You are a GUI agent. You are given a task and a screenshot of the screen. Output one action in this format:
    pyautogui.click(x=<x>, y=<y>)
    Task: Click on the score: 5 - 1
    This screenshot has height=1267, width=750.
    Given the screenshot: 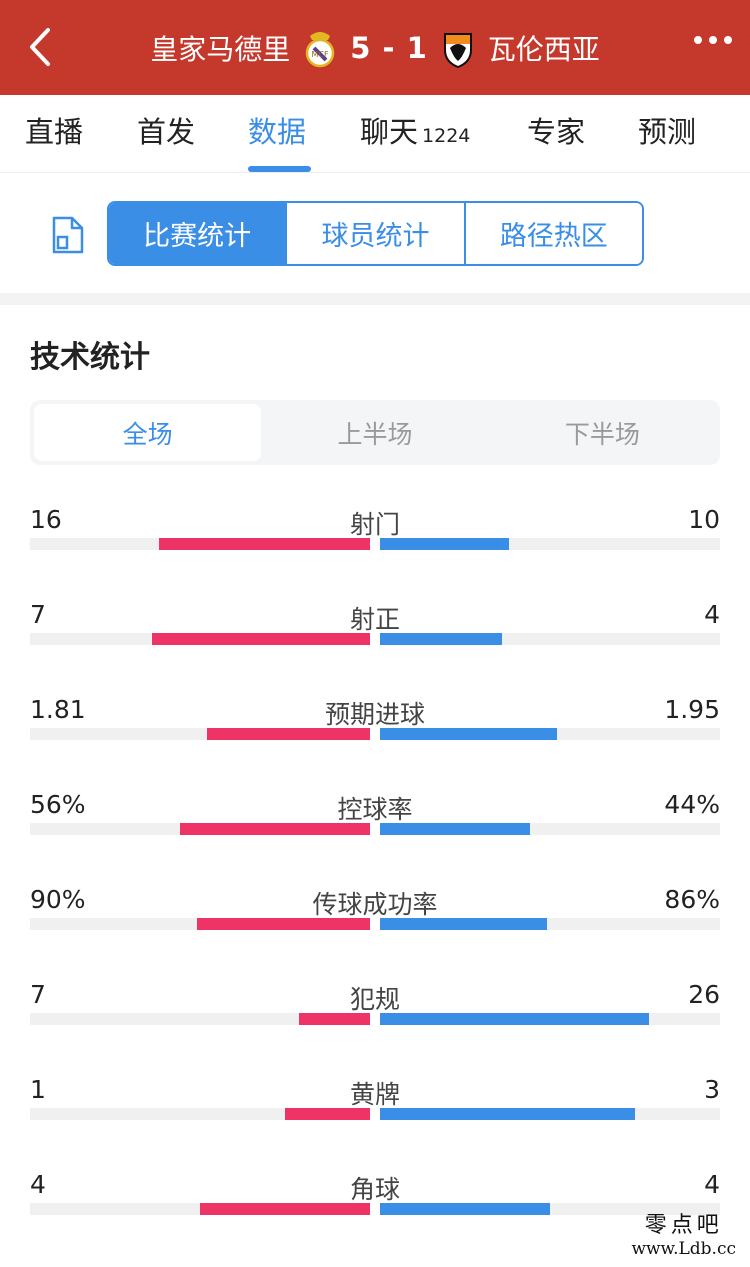 What is the action you would take?
    pyautogui.click(x=389, y=48)
    